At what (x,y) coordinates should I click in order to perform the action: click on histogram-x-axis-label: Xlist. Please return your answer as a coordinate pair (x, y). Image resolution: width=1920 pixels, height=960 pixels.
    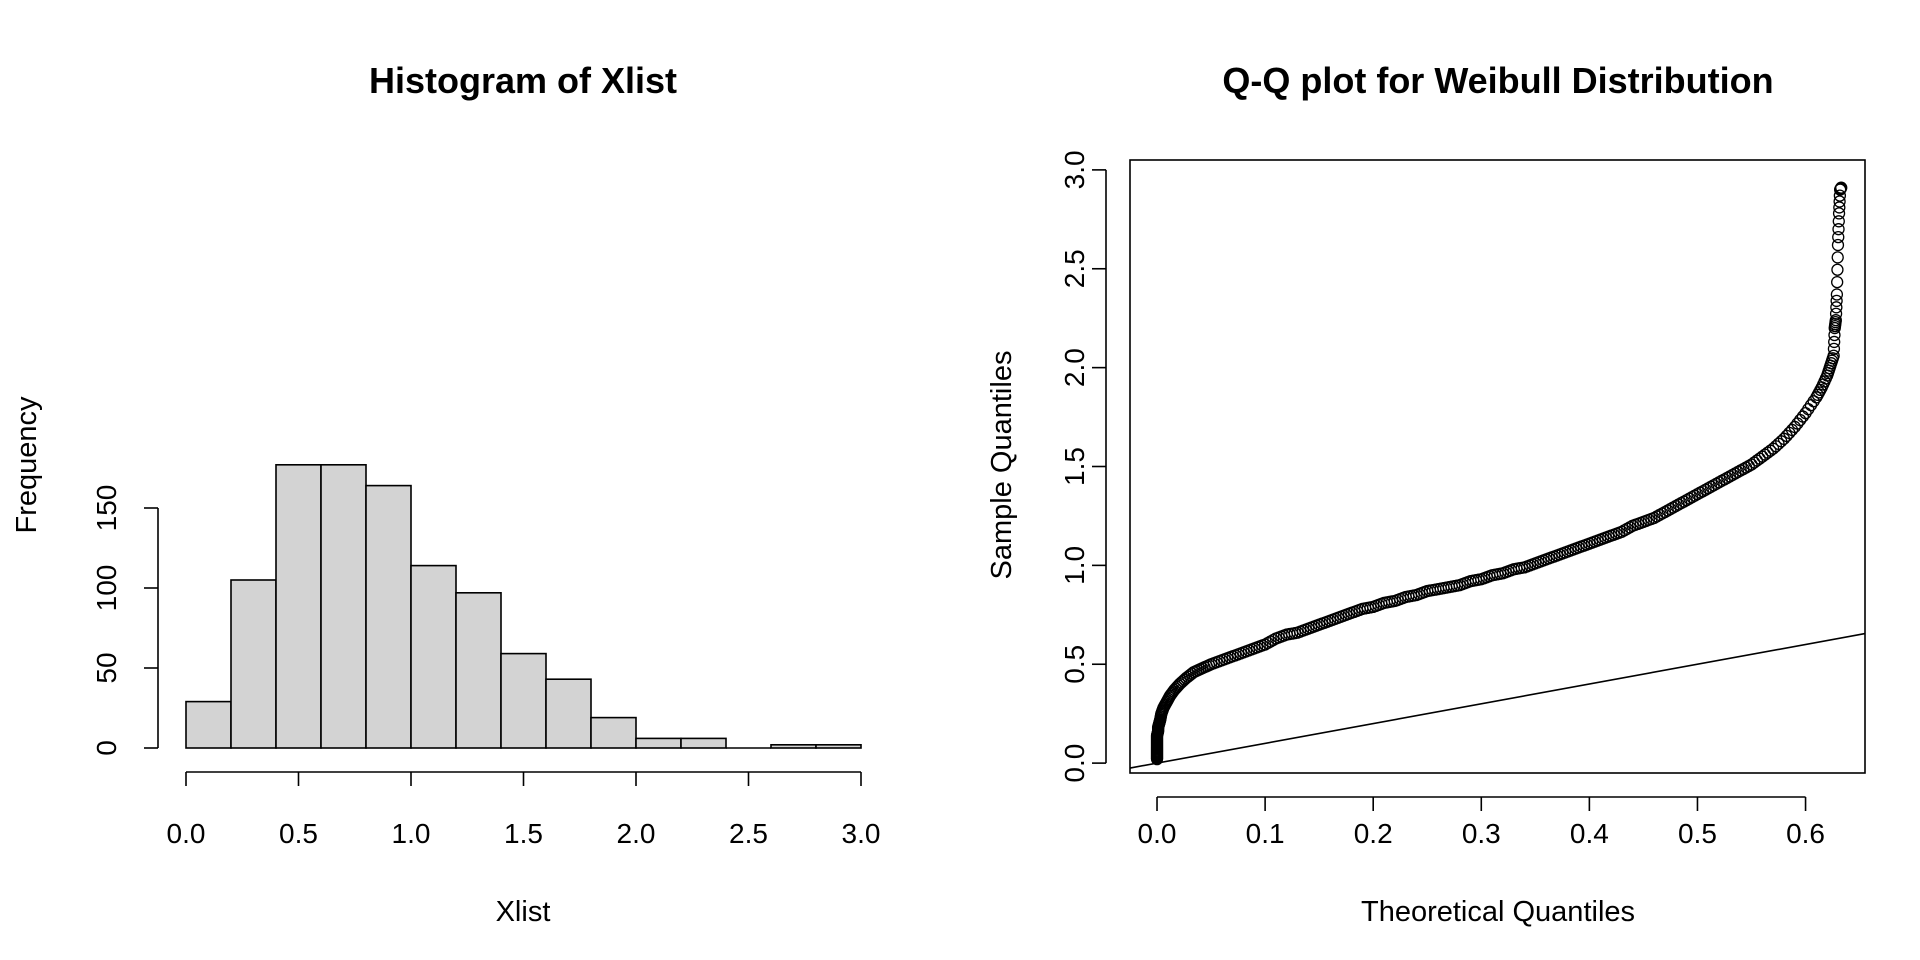
    Looking at the image, I should click on (523, 912).